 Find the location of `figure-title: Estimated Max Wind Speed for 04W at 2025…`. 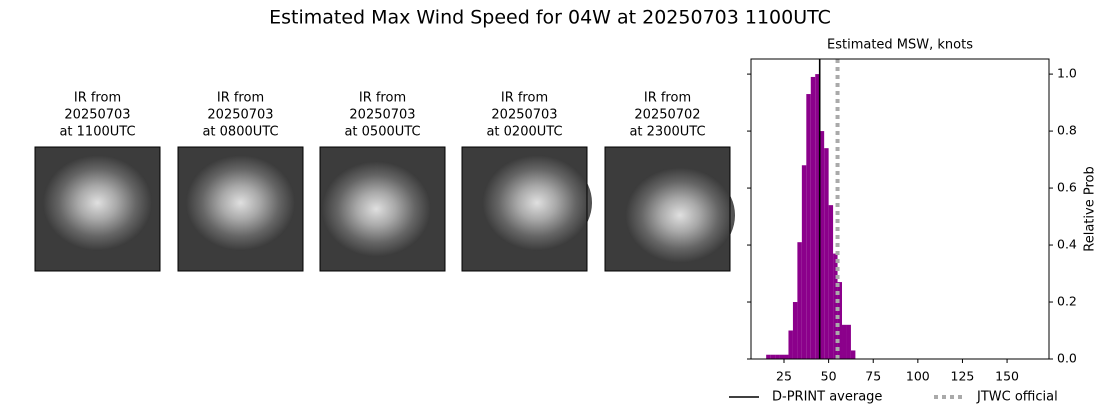

figure-title: Estimated Max Wind Speed for 04W at 2025… is located at coordinates (550, 18).